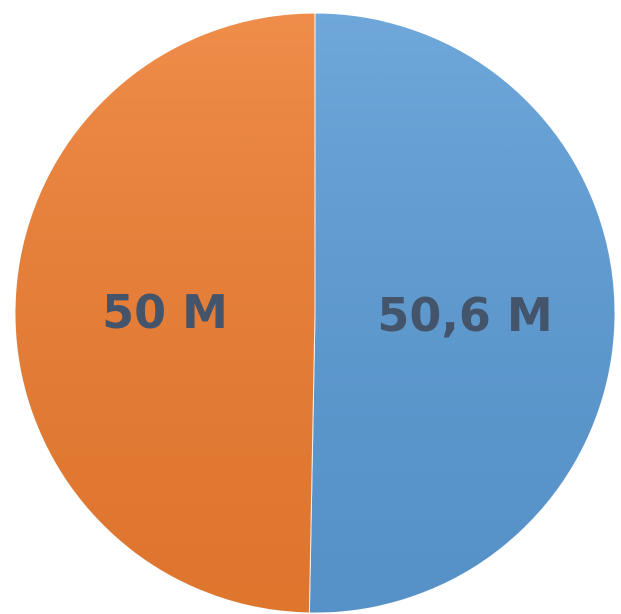 This screenshot has height=614, width=621. I want to click on data-label: 50,6 M, so click(464, 315).